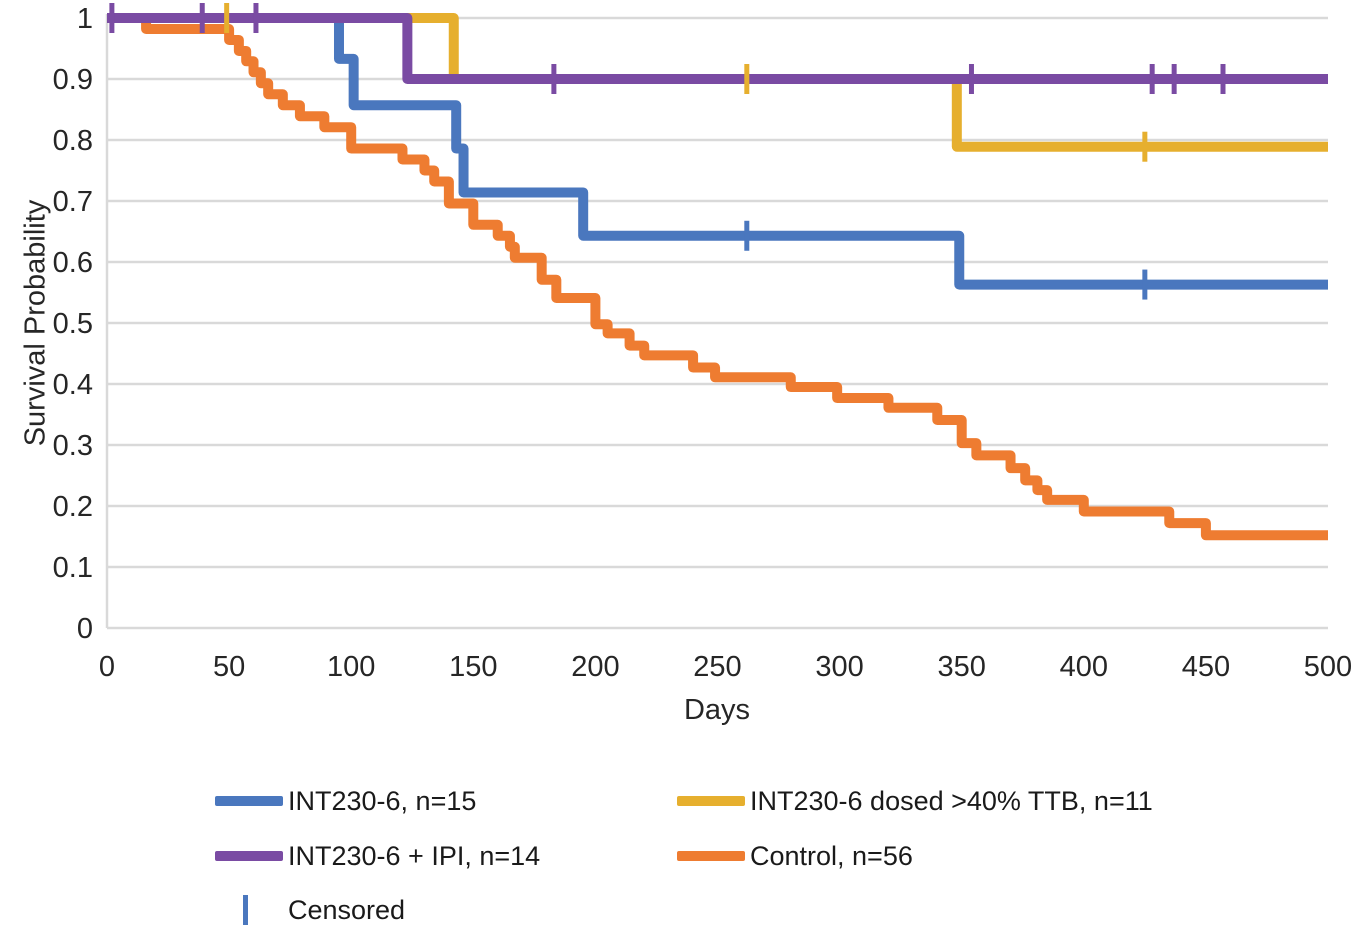 This screenshot has width=1353, height=927. Describe the element at coordinates (249, 856) in the screenshot. I see `legend-line-swatch-ipi` at that location.